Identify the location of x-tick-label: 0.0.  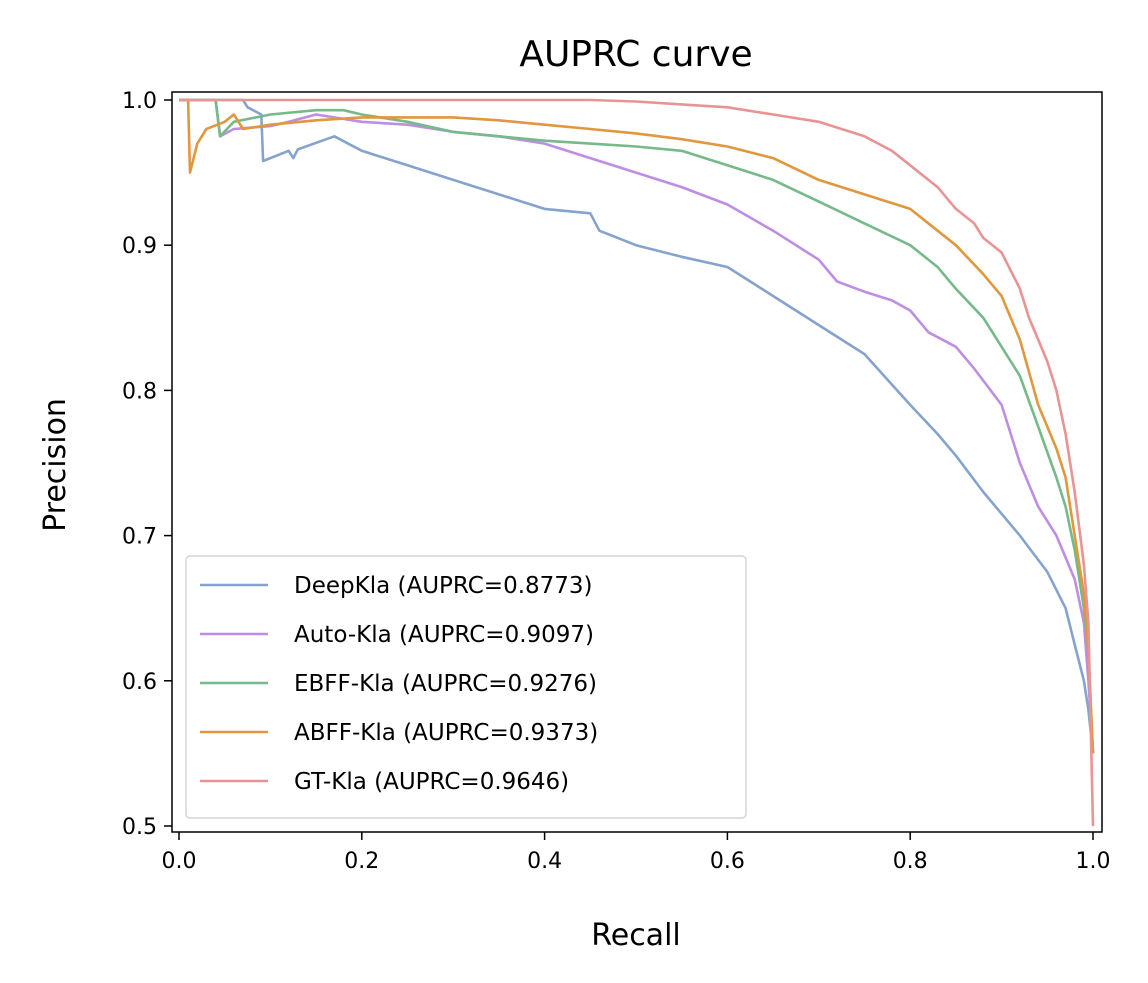
(179, 861).